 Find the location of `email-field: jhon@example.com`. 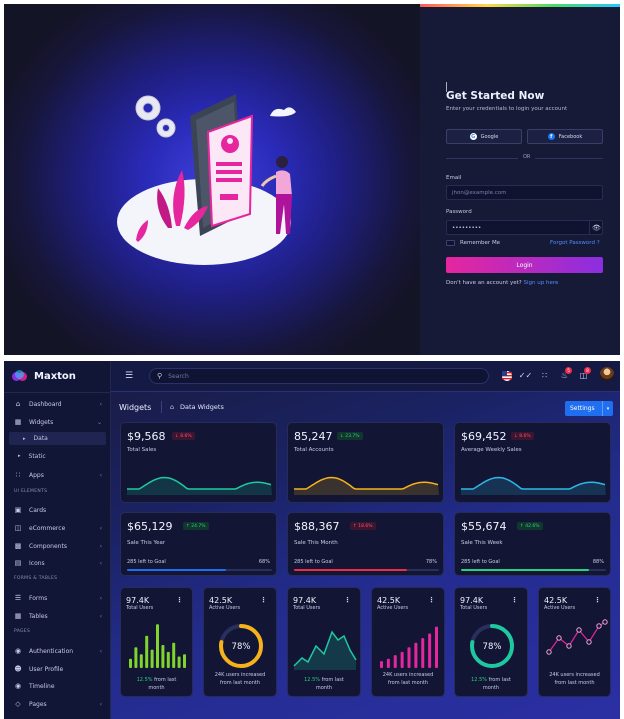

email-field: jhon@example.com is located at coordinates (524, 192).